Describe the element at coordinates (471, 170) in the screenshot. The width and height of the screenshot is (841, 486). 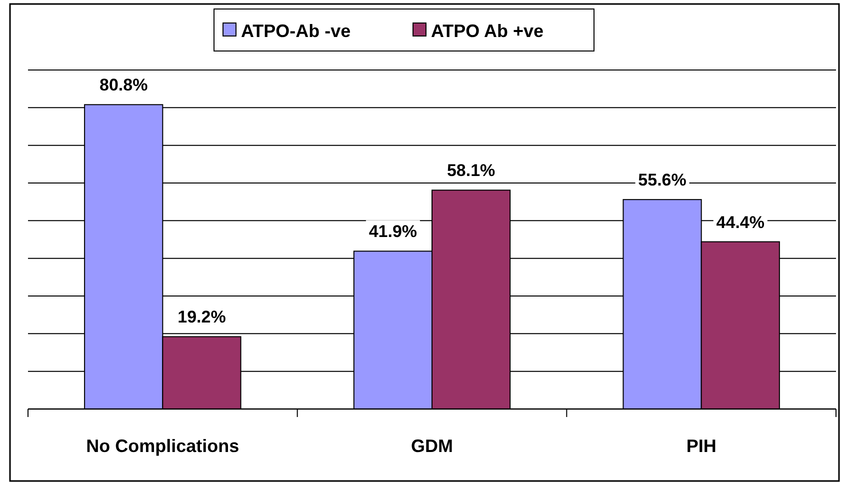
I see `data-label: 58.1%` at that location.